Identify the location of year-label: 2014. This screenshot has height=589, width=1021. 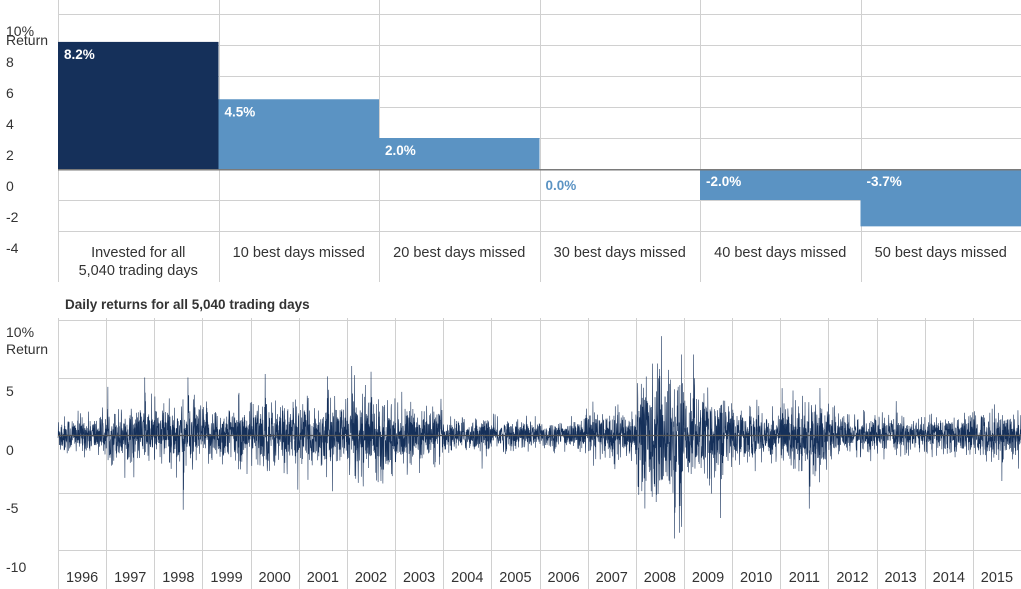
(949, 578).